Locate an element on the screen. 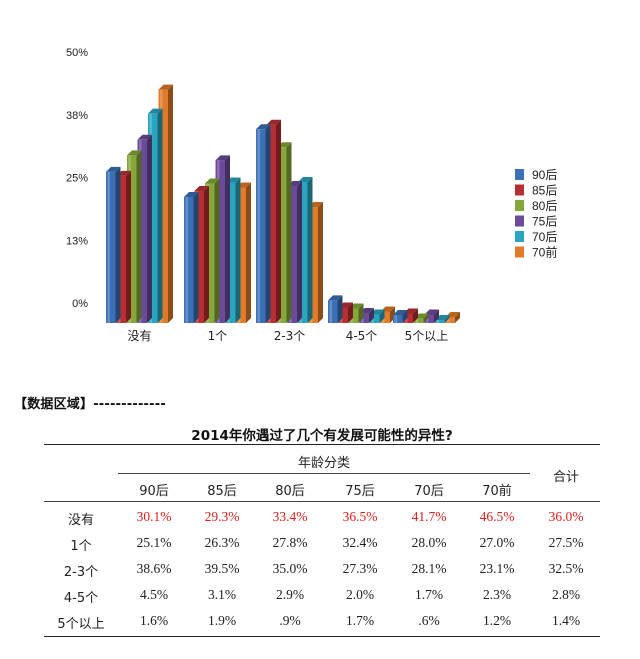 Image resolution: width=640 pixels, height=659 pixels. header-bottom-rule is located at coordinates (322, 501).